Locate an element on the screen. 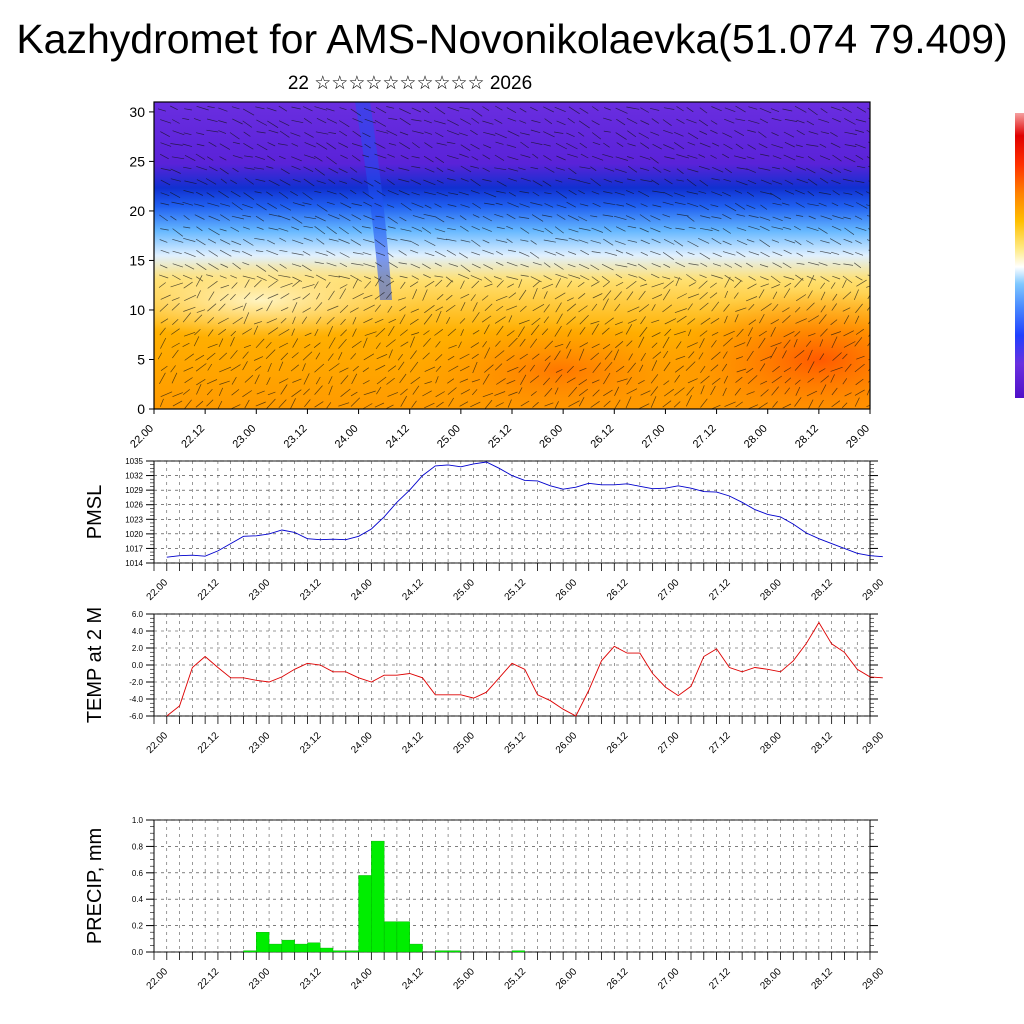 The image size is (1024, 1024). y-tick-label: 1.0 is located at coordinates (138, 820).